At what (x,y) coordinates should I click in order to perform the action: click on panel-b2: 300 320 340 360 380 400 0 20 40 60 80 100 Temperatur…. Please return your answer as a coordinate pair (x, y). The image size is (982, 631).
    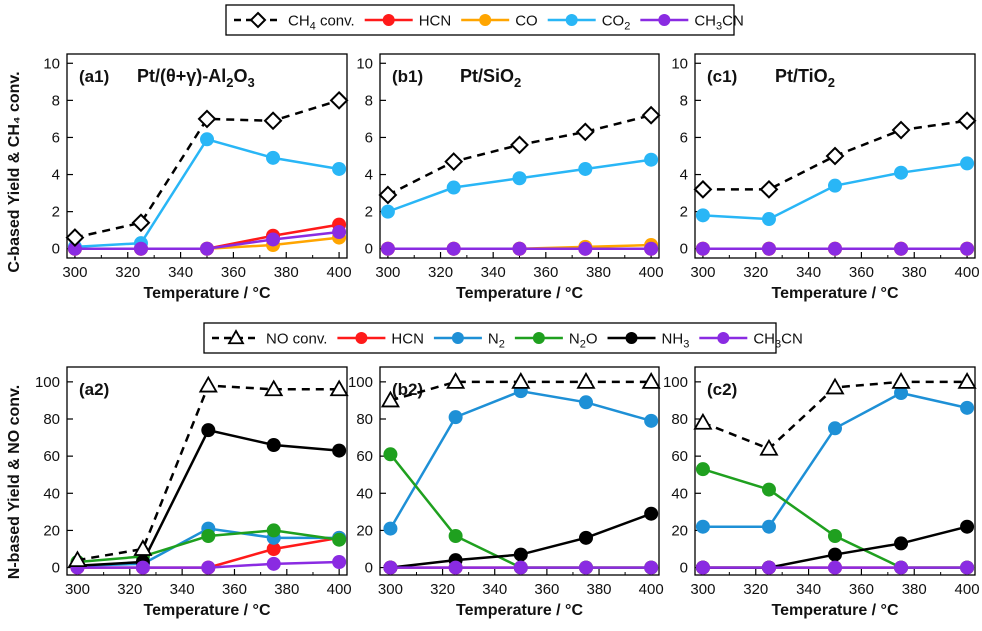
    Looking at the image, I should click on (506, 492).